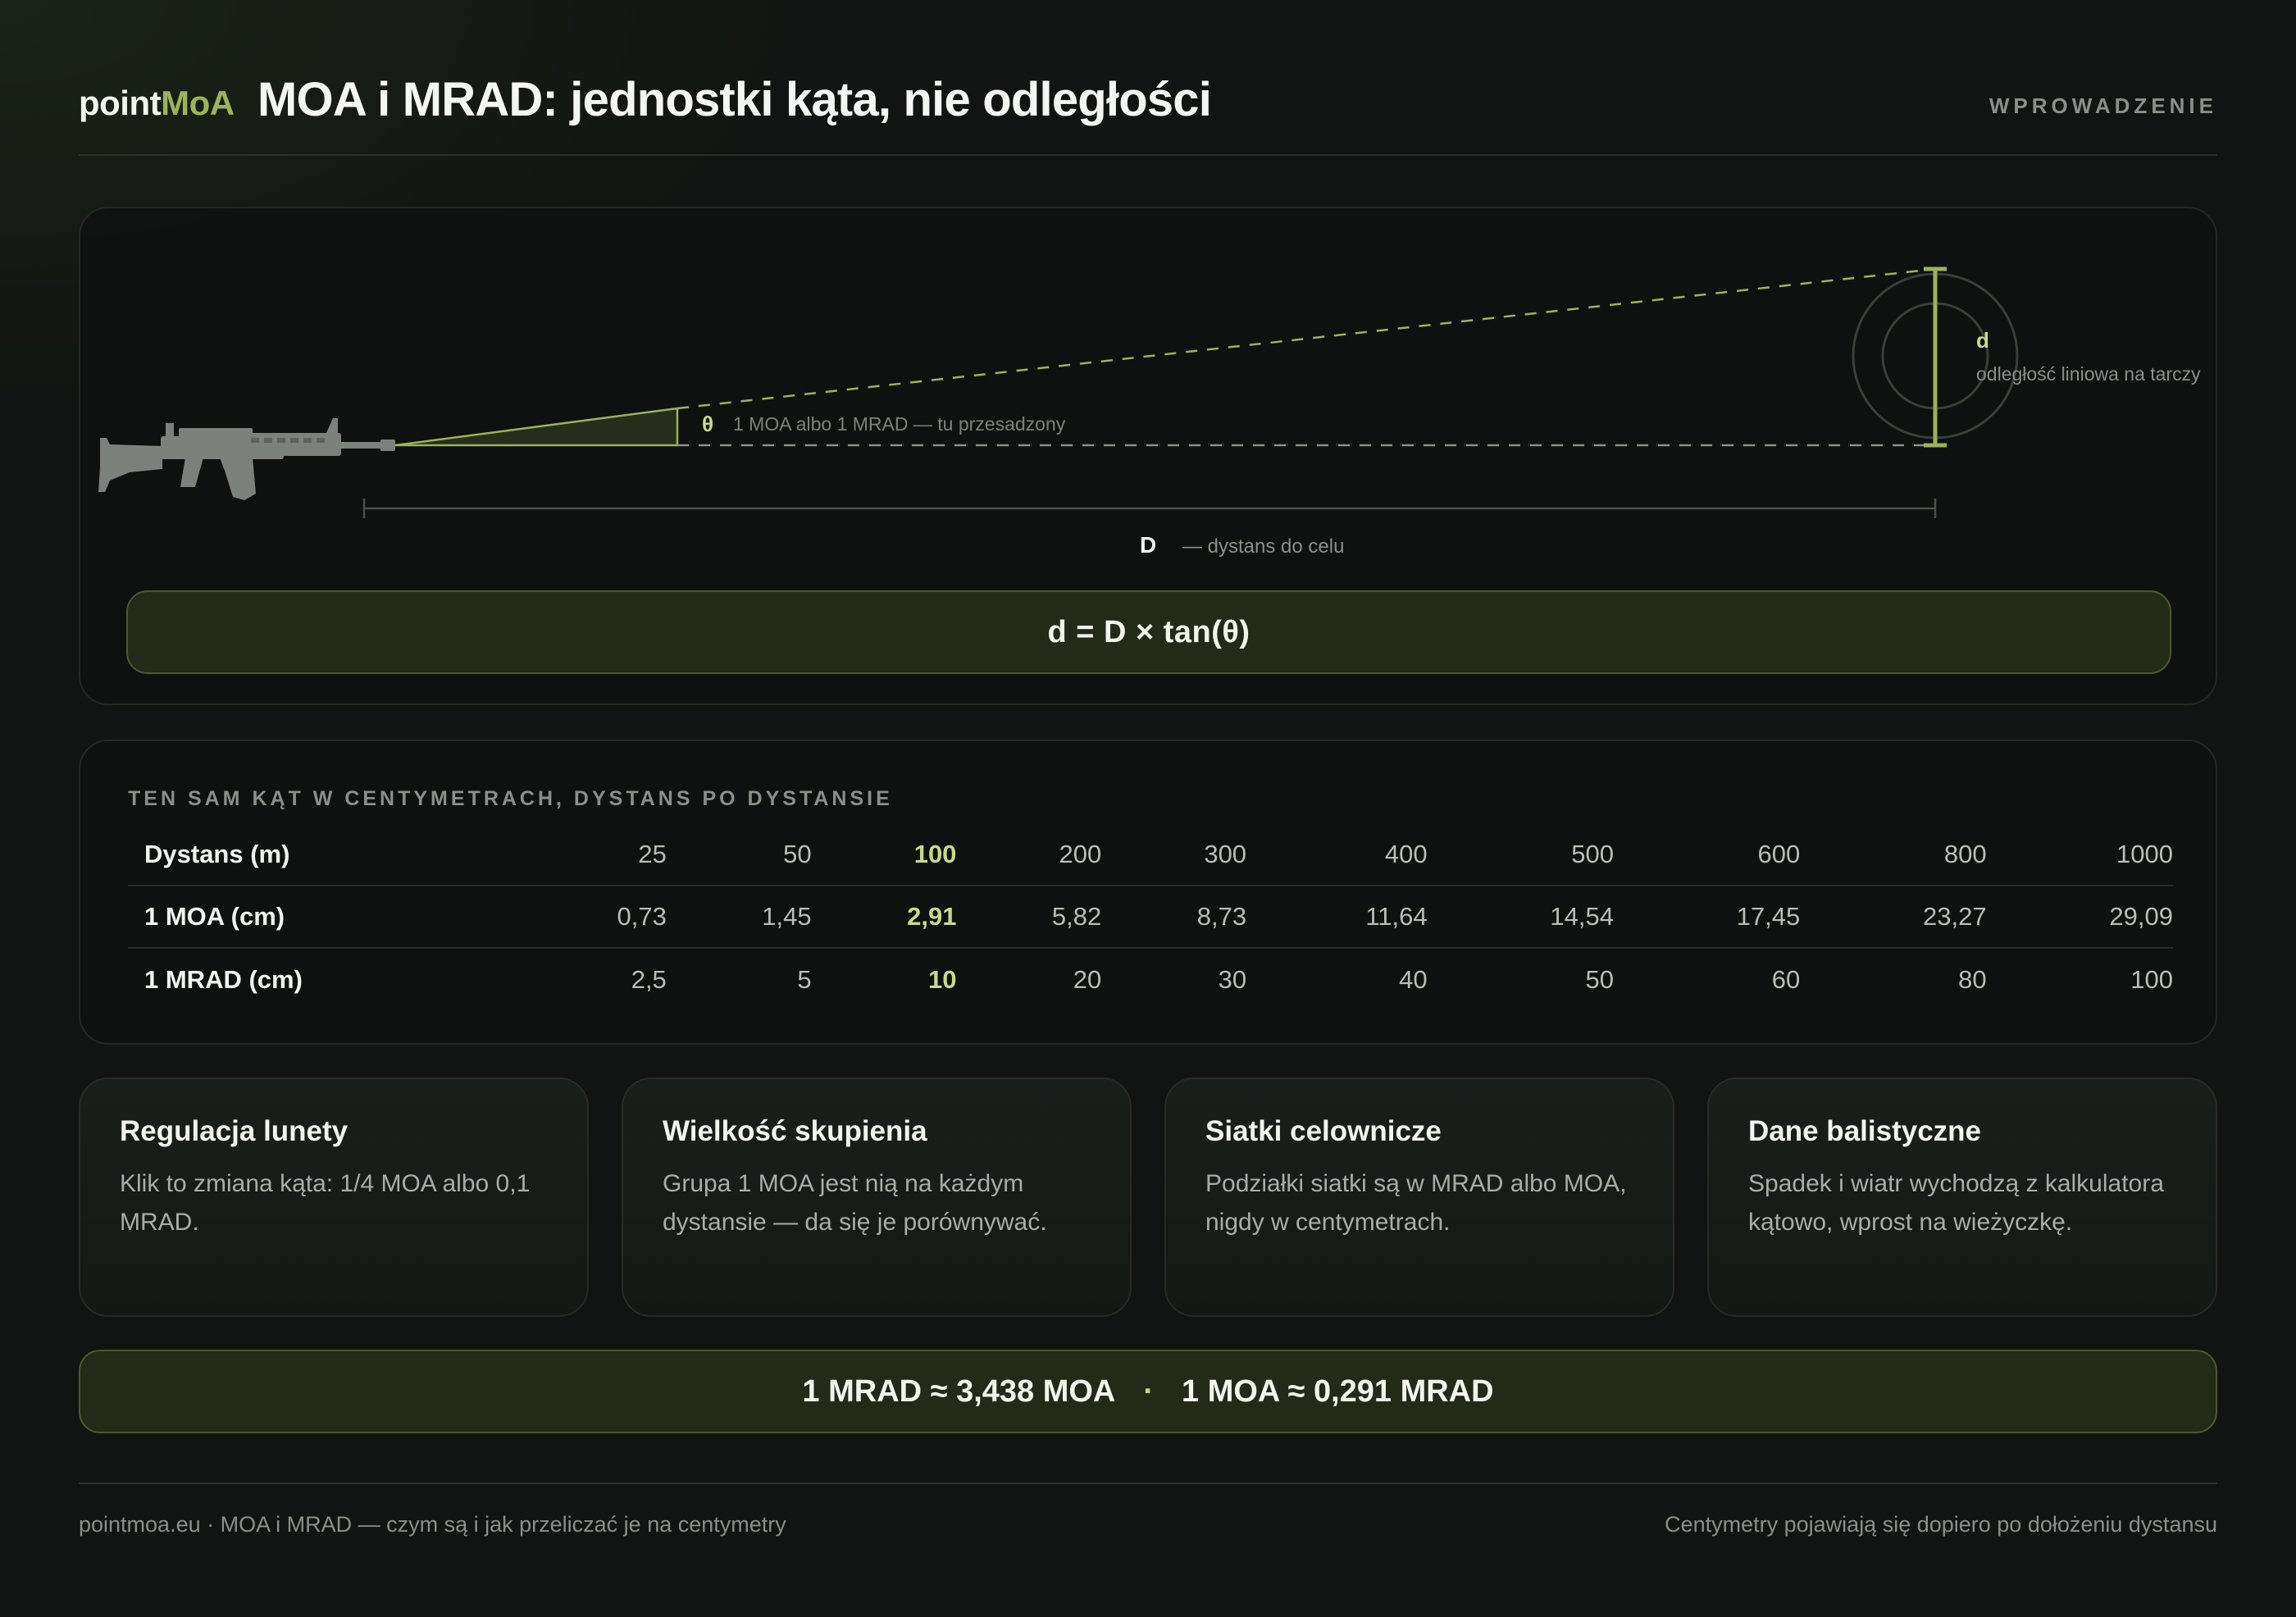 This screenshot has height=1617, width=2296. What do you see at coordinates (246, 459) in the screenshot?
I see `rifle-icon` at bounding box center [246, 459].